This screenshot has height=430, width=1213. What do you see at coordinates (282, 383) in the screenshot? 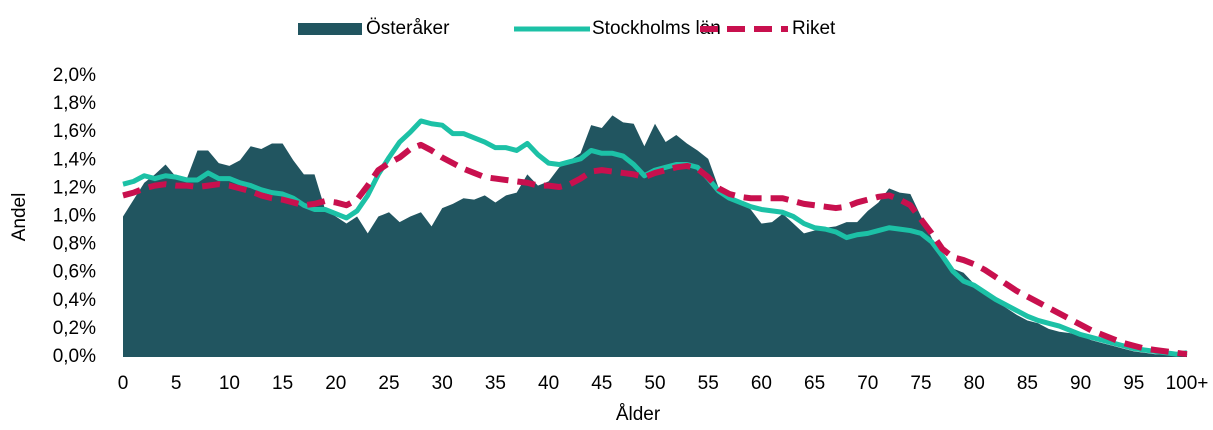
I see `x-tick-label: 15` at bounding box center [282, 383].